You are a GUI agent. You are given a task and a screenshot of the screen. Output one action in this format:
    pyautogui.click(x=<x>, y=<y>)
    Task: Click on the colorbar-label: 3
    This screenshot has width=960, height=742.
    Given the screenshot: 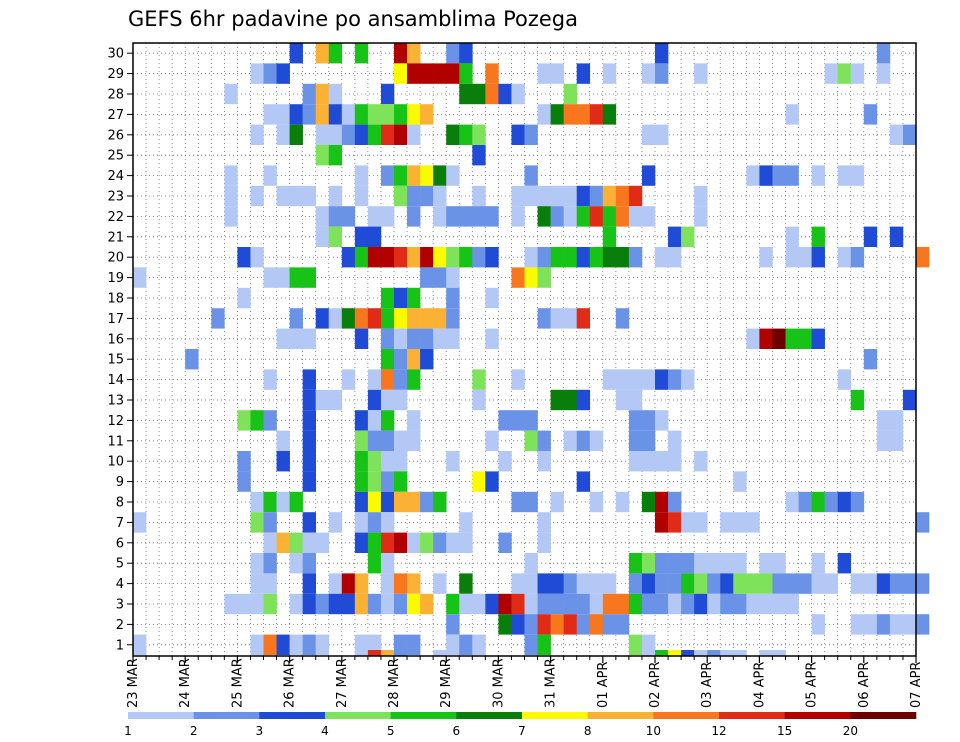 What is the action you would take?
    pyautogui.click(x=260, y=731)
    